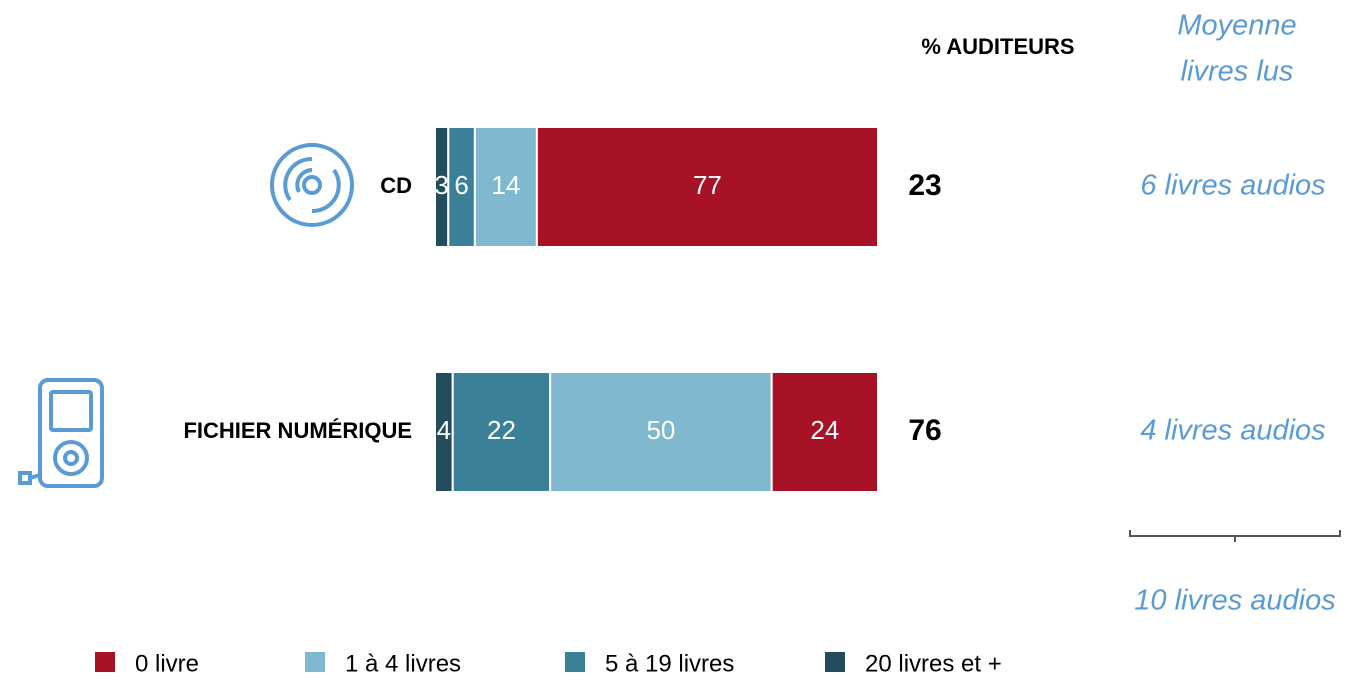 The image size is (1357, 686). What do you see at coordinates (1235, 601) in the screenshot?
I see `scale-annotation: 10 livres audios` at bounding box center [1235, 601].